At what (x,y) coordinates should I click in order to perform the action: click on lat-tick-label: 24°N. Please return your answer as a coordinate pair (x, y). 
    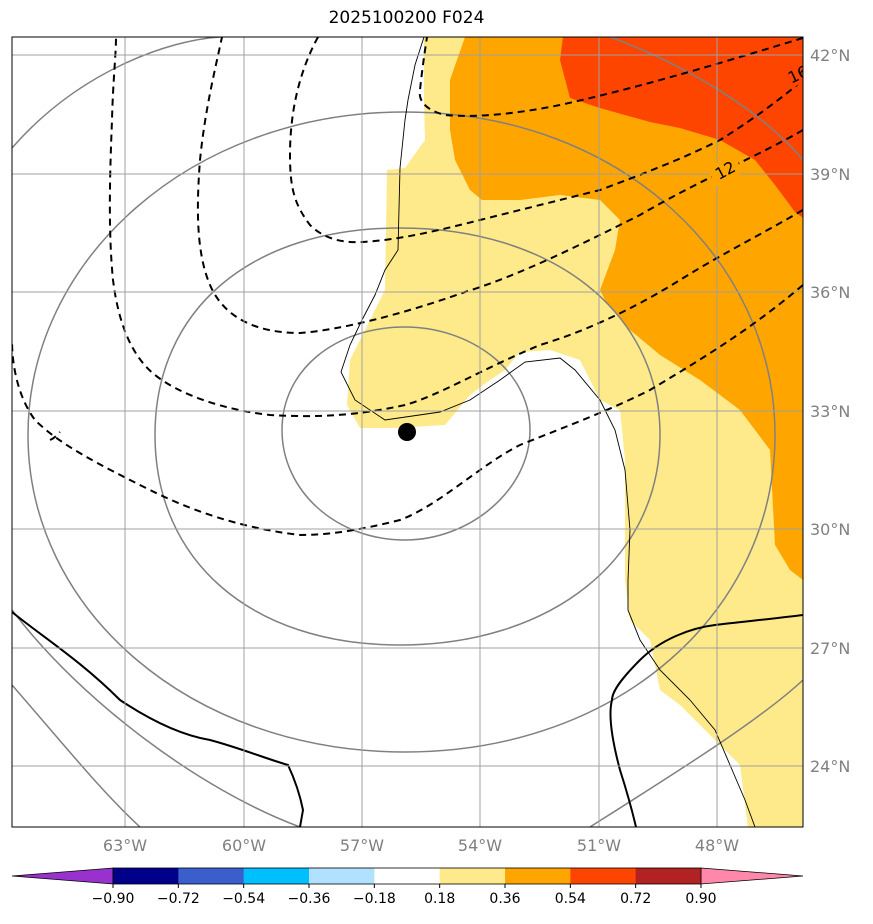
    Looking at the image, I should click on (830, 766).